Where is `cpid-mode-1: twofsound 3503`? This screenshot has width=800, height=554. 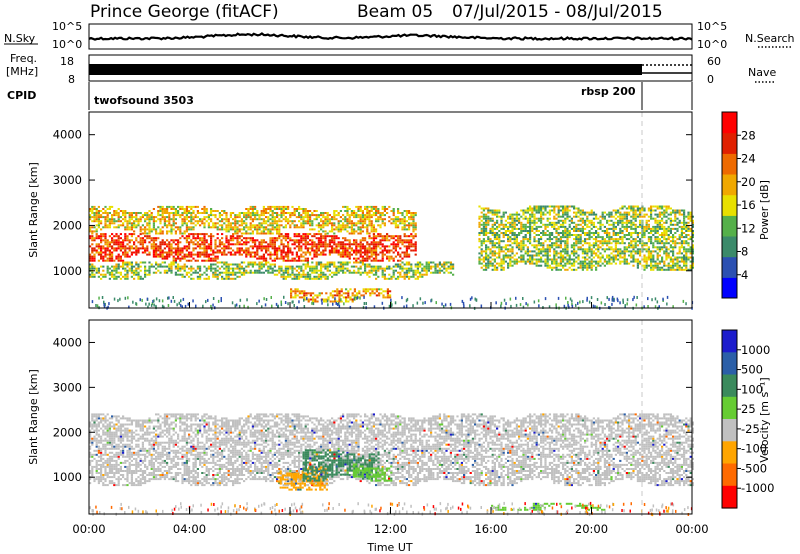 cpid-mode-1: twofsound 3503 is located at coordinates (144, 100).